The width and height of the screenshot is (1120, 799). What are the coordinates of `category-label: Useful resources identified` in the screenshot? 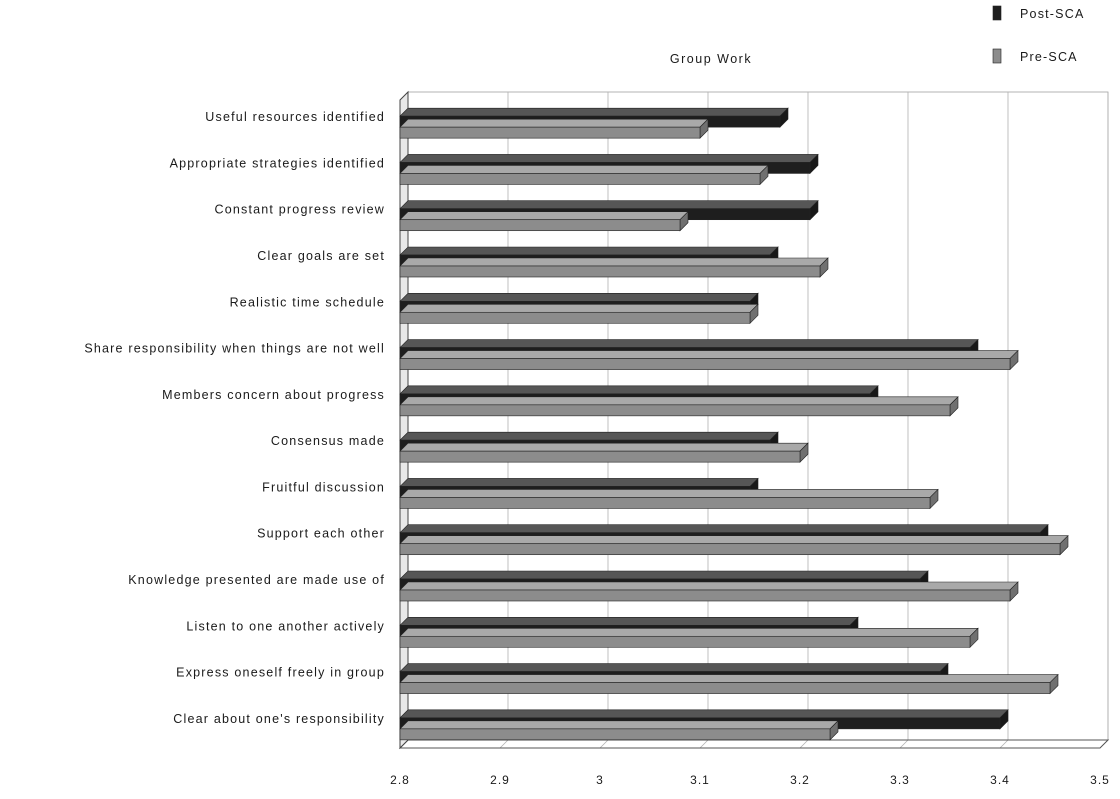 It's located at (295, 117).